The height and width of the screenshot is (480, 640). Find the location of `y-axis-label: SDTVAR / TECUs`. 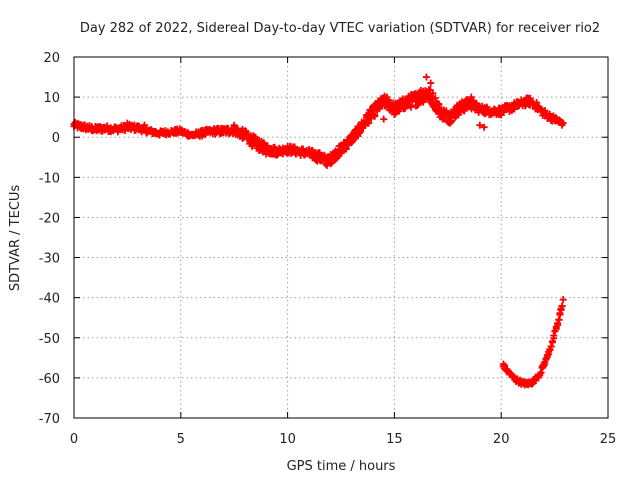

y-axis-label: SDTVAR / TECUs is located at coordinates (15, 238).